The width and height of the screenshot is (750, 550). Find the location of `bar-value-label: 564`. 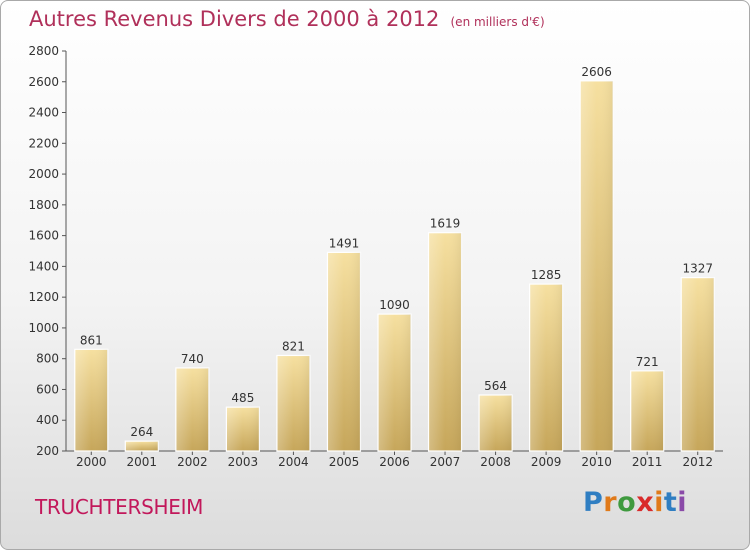

bar-value-label: 564 is located at coordinates (495, 386).